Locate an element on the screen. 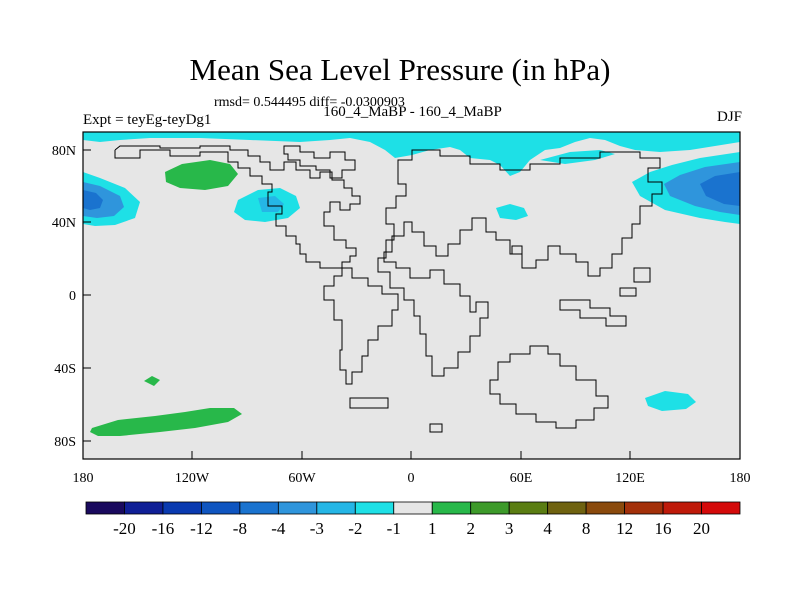 This screenshot has height=600, width=800. colorbar-label: -3 is located at coordinates (317, 528).